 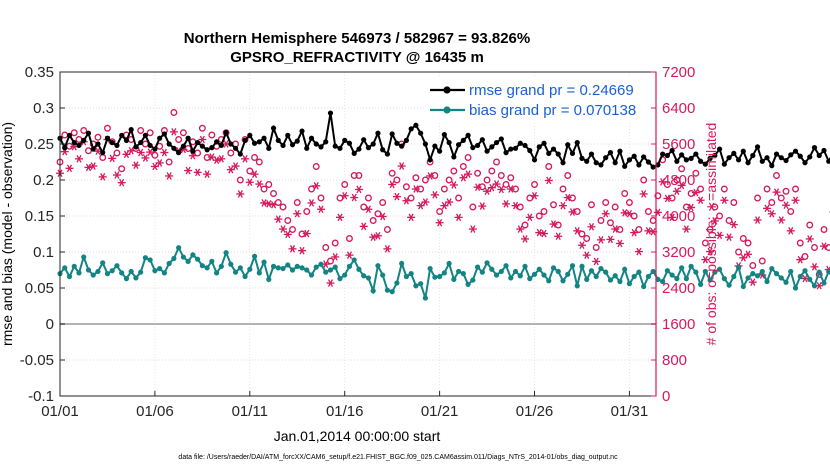 I want to click on legend-bias-label: bias grand pr = 0.070138, so click(x=552, y=110).